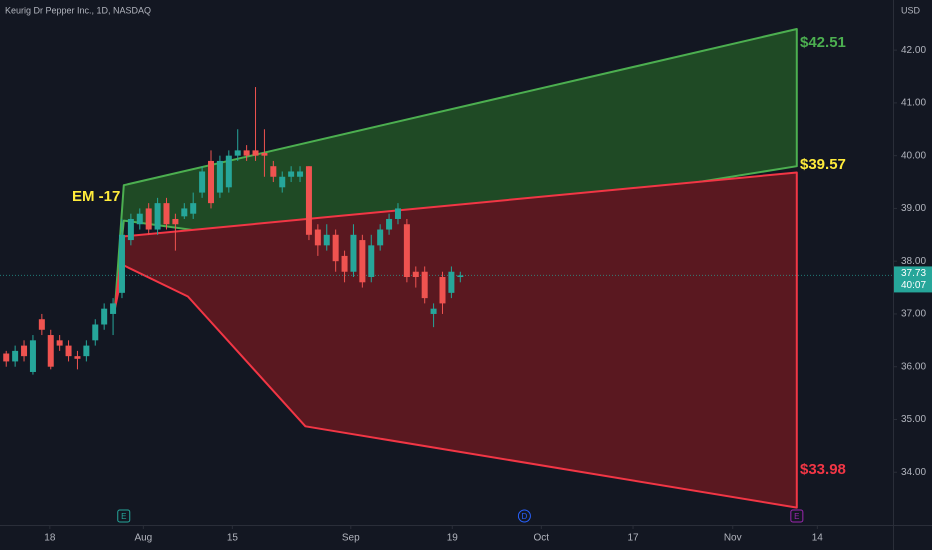 Image resolution: width=932 pixels, height=550 pixels. What do you see at coordinates (913, 208) in the screenshot?
I see `y-tick-label: 39.00` at bounding box center [913, 208].